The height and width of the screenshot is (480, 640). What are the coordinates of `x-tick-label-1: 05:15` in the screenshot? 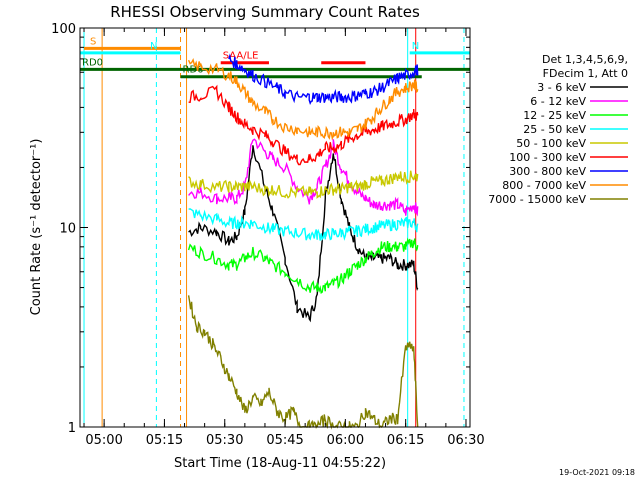 It's located at (164, 440).